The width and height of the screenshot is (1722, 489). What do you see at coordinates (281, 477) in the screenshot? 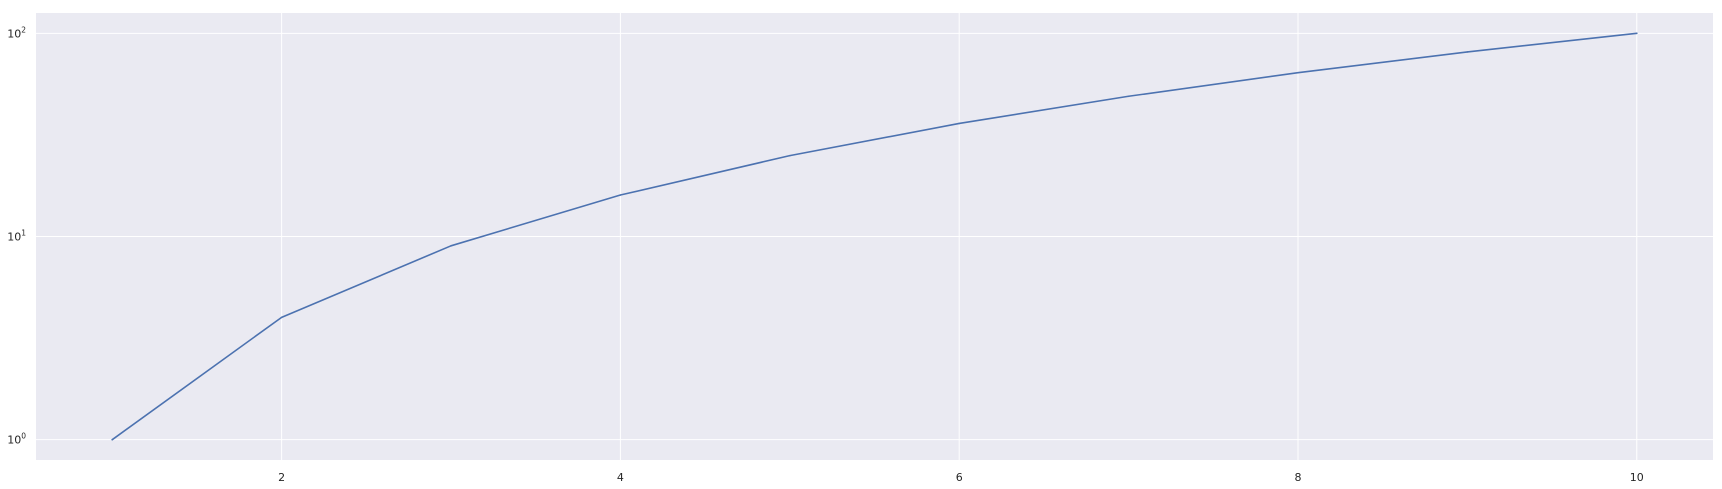
I see `x-tick-label: 2` at bounding box center [281, 477].